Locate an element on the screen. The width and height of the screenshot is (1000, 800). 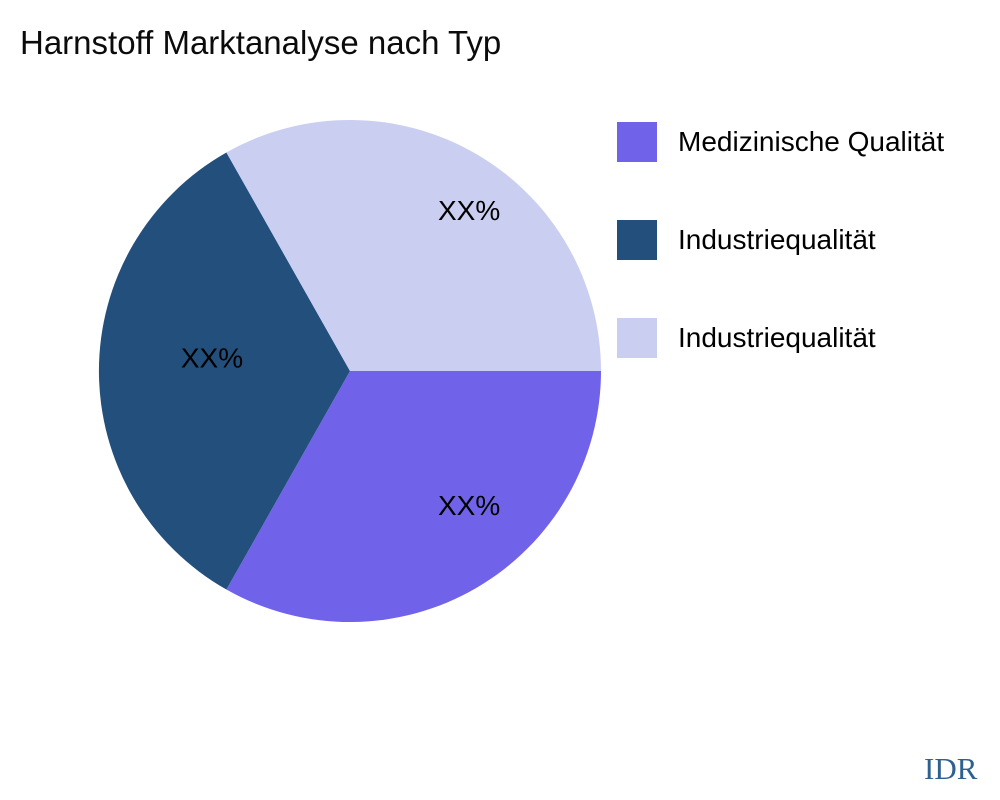
chart-title: Harnstoff Marktanalyse nach Typ is located at coordinates (261, 42).